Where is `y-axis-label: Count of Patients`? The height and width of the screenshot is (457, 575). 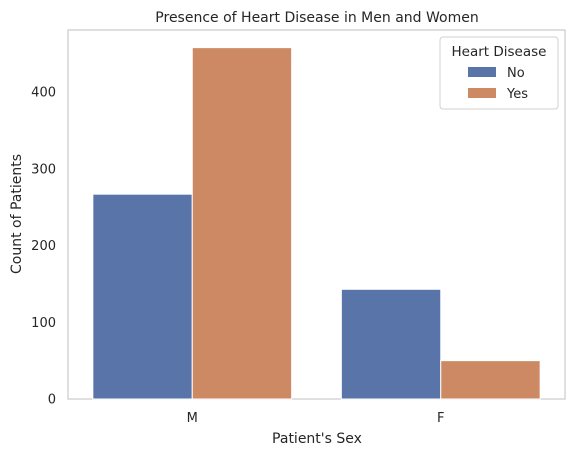 y-axis-label: Count of Patients is located at coordinates (17, 214).